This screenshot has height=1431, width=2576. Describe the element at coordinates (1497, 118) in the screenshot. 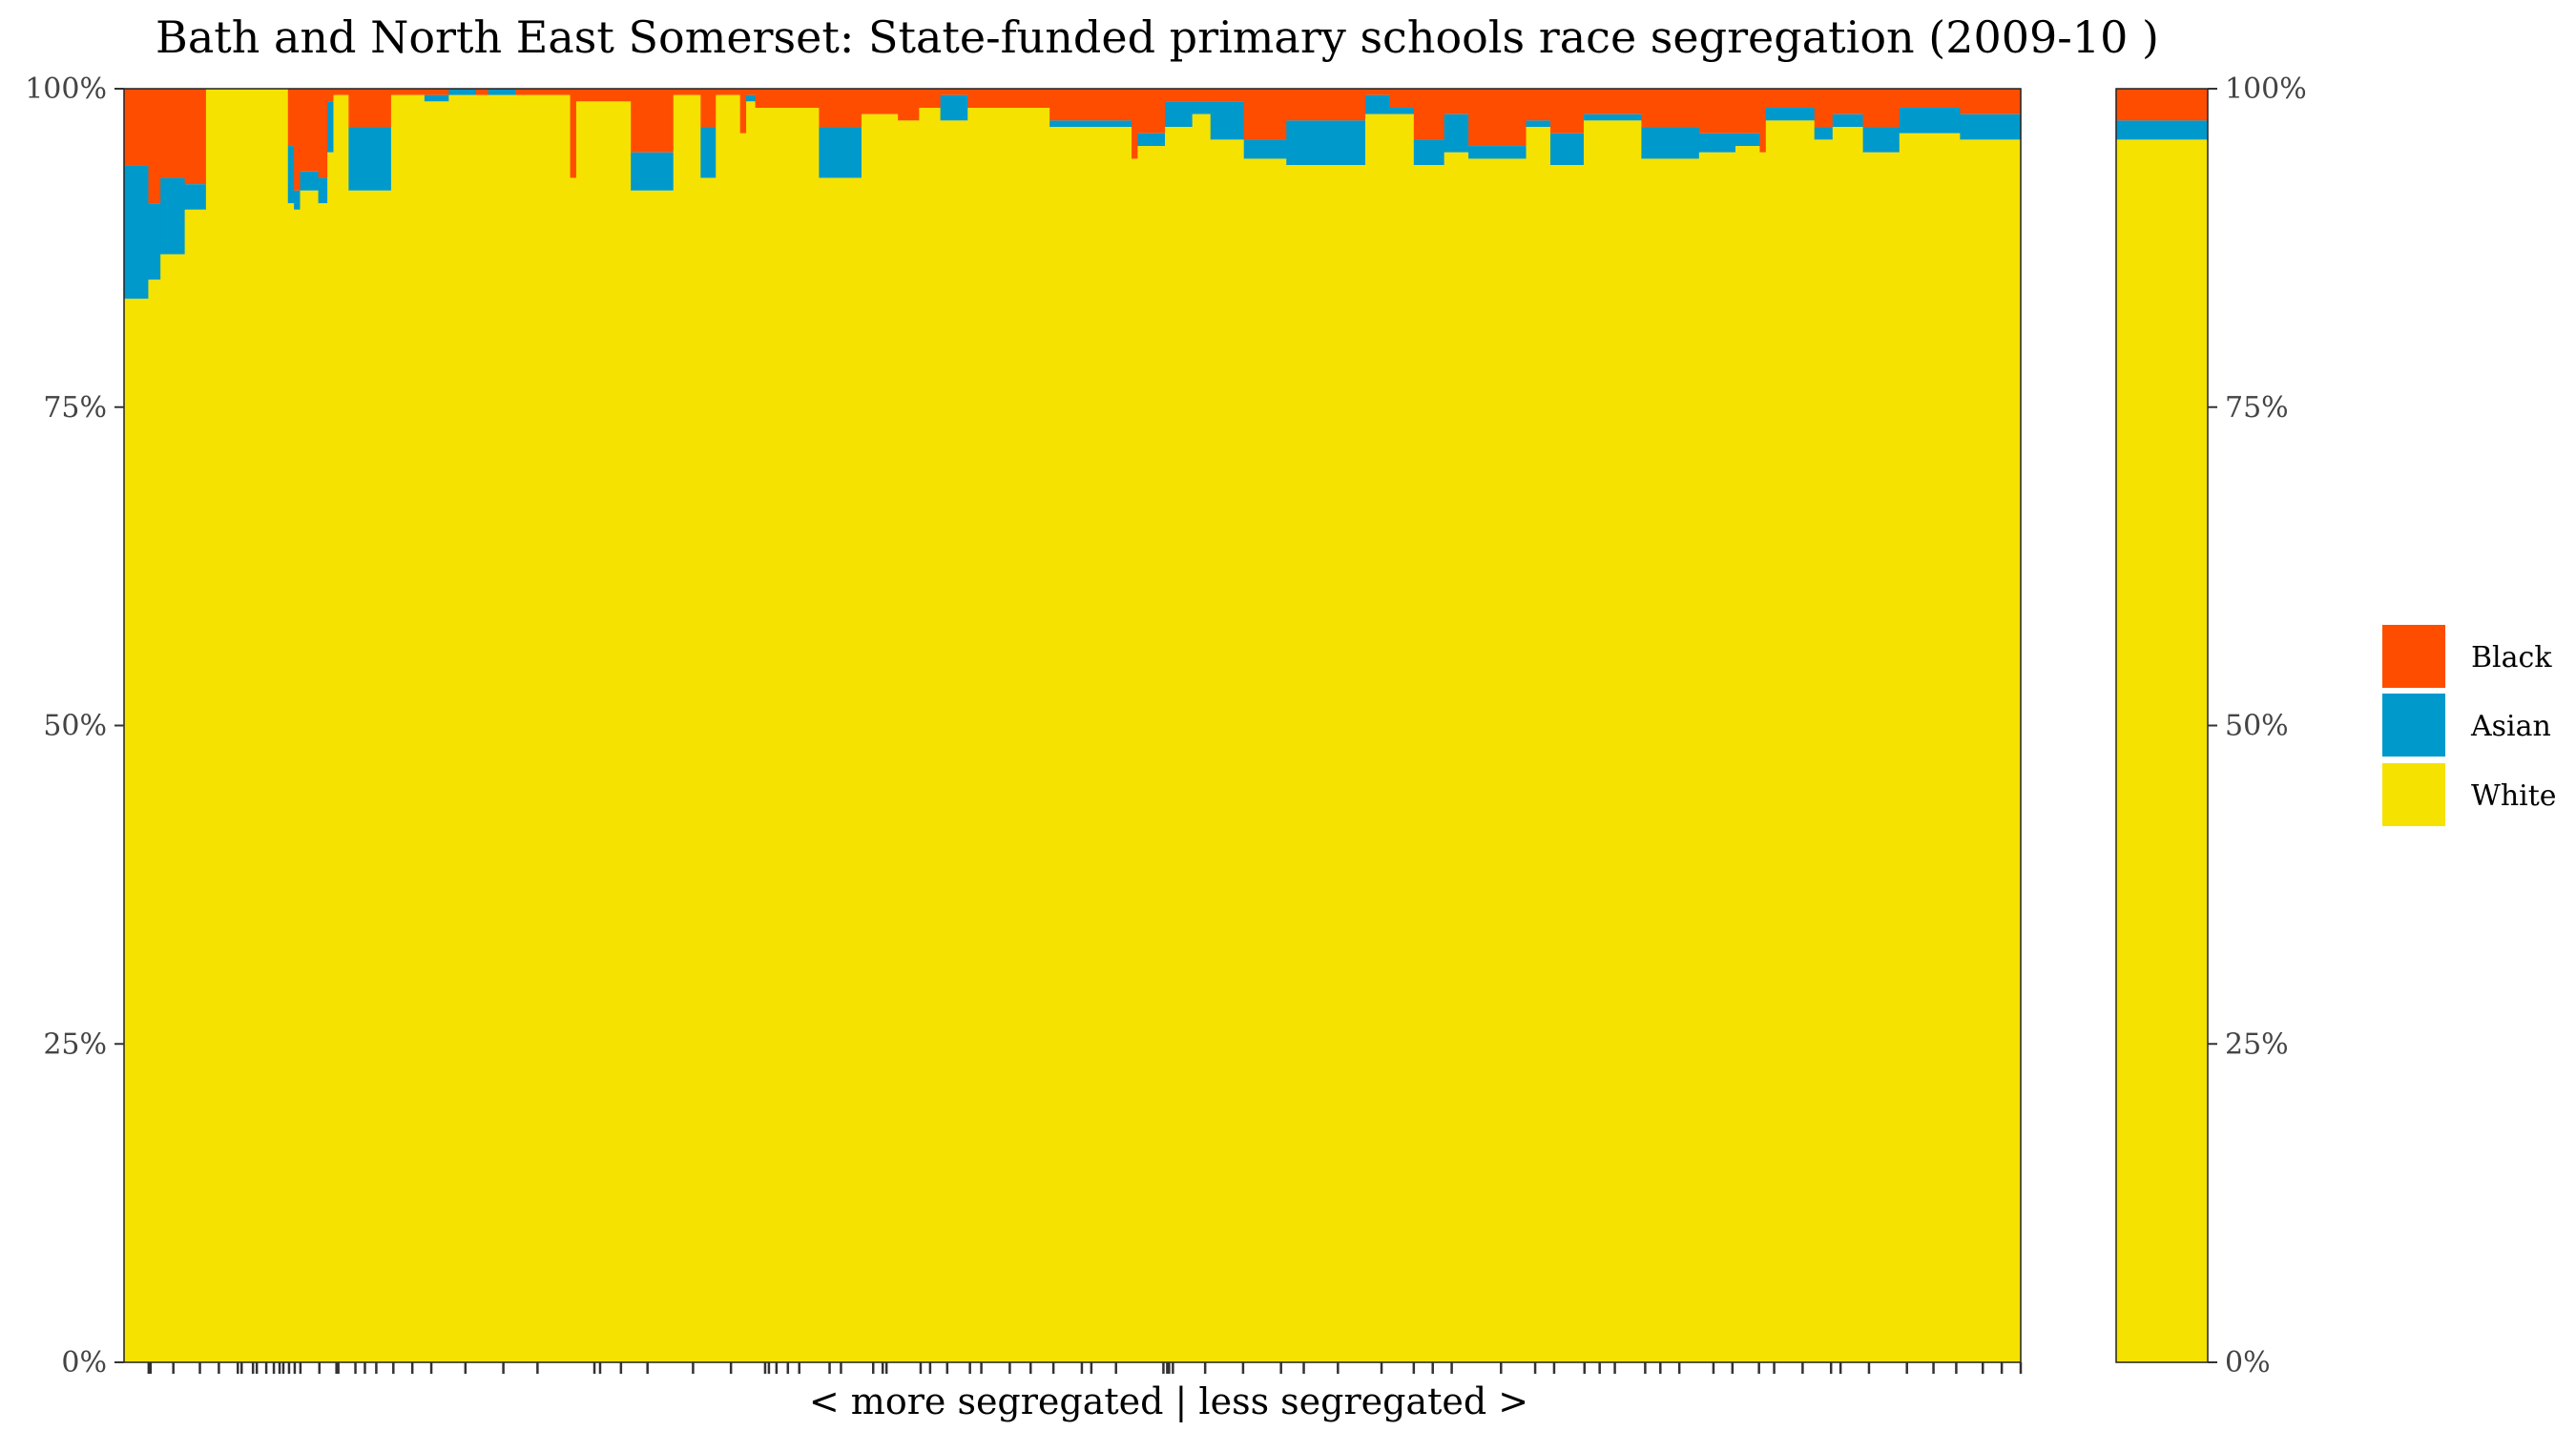

I see `school-bar-48-black-segment` at that location.